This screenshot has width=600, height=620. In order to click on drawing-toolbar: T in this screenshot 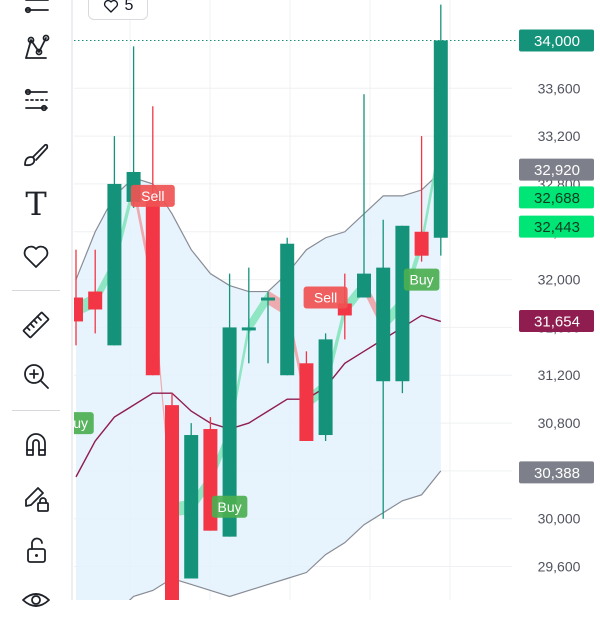, I will do `click(36, 303)`.